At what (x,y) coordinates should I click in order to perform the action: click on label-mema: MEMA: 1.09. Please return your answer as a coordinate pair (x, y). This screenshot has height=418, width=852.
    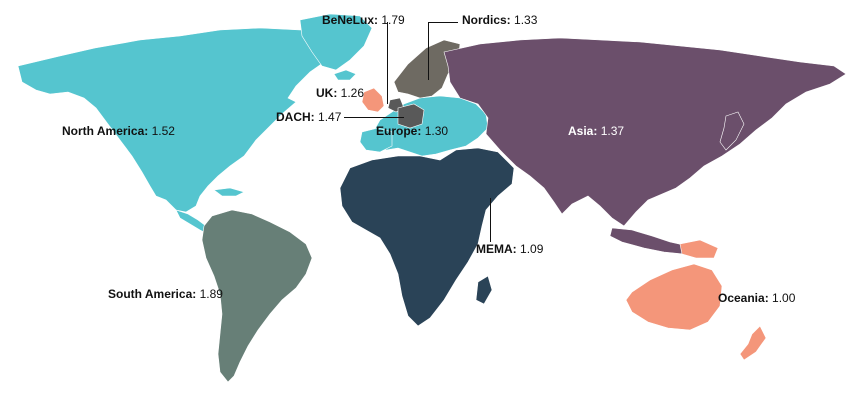
    Looking at the image, I should click on (509, 249).